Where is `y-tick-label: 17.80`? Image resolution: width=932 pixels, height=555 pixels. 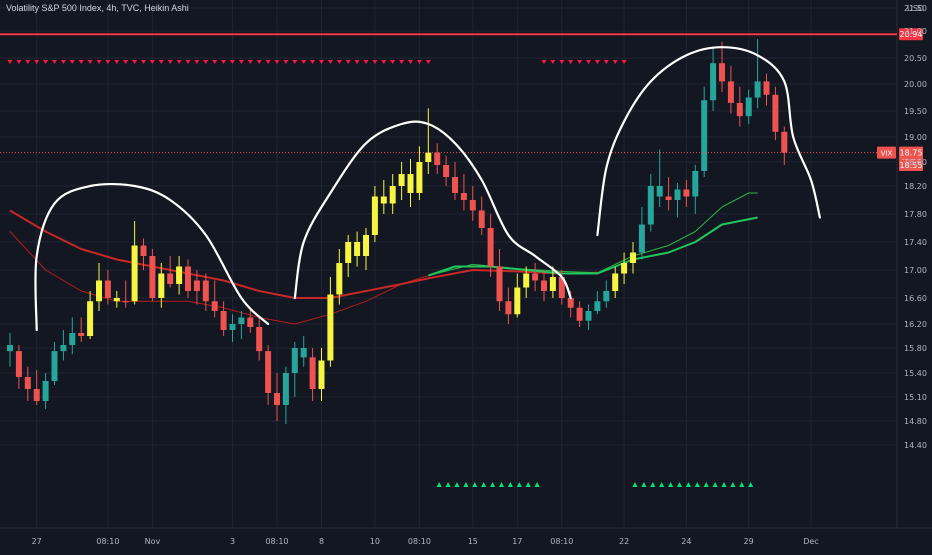 y-tick-label: 17.80 is located at coordinates (915, 214).